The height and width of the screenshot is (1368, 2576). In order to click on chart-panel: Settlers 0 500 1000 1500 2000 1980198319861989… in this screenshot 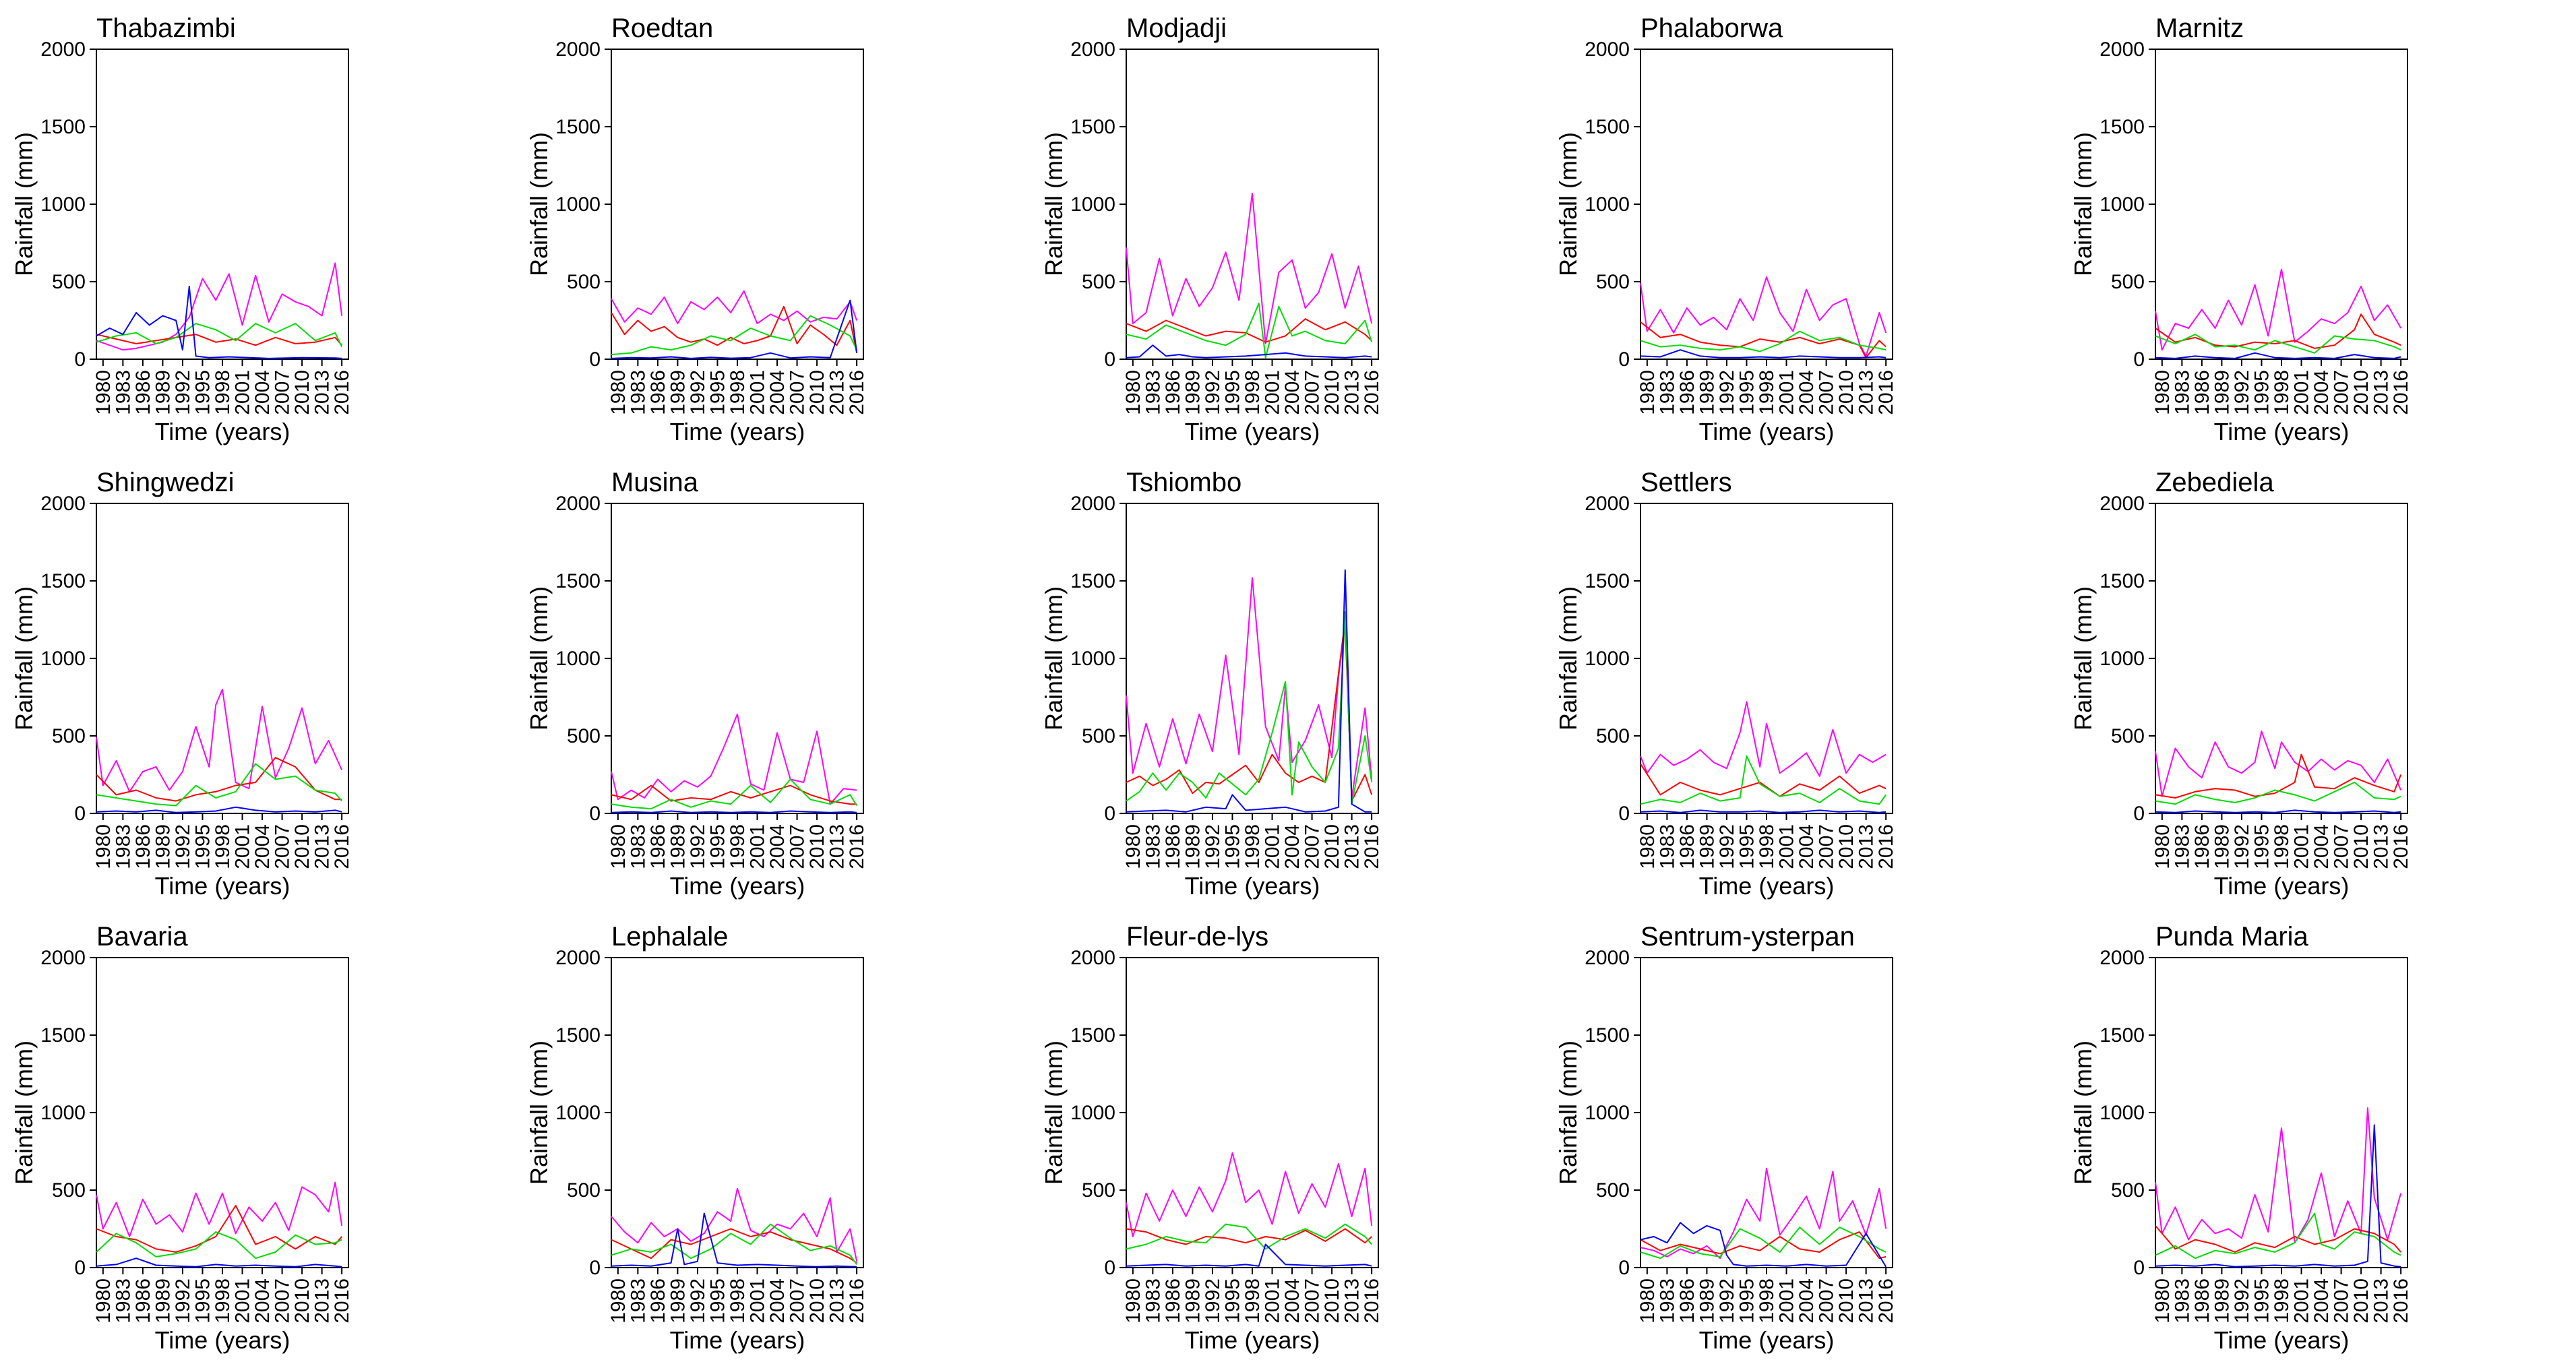, I will do `click(1726, 684)`.